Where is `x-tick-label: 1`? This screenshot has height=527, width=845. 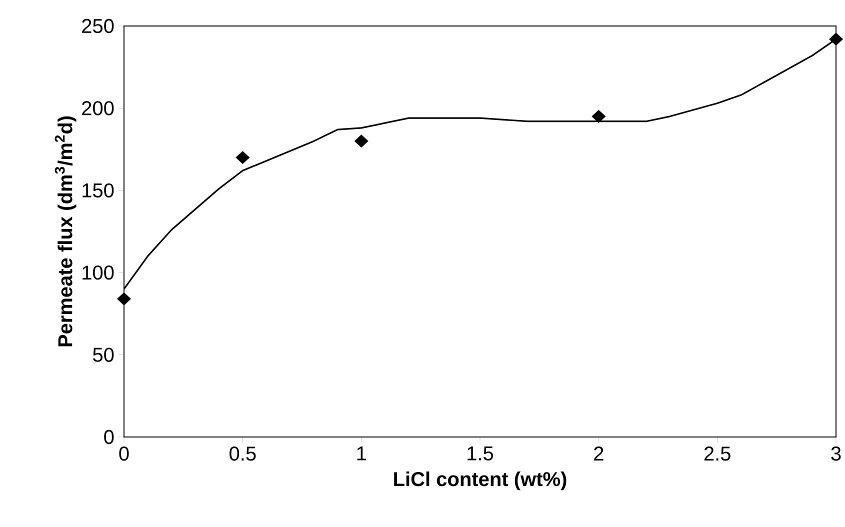 x-tick-label: 1 is located at coordinates (361, 453).